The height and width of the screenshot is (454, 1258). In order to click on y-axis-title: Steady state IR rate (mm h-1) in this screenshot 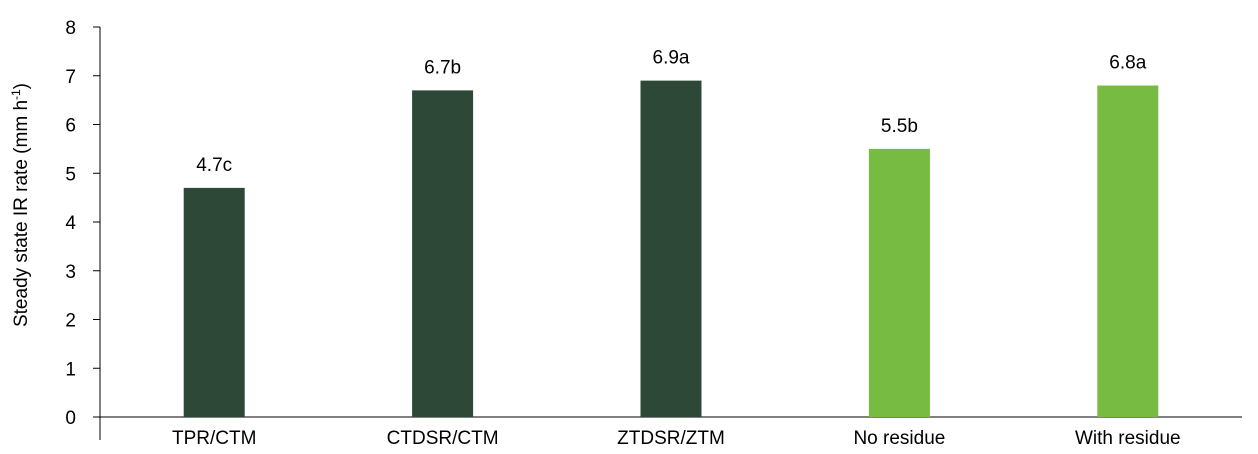, I will do `click(20, 205)`.